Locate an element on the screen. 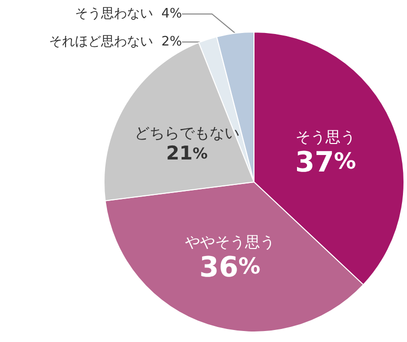 This screenshot has height=342, width=407. data-label: 21% is located at coordinates (187, 153).